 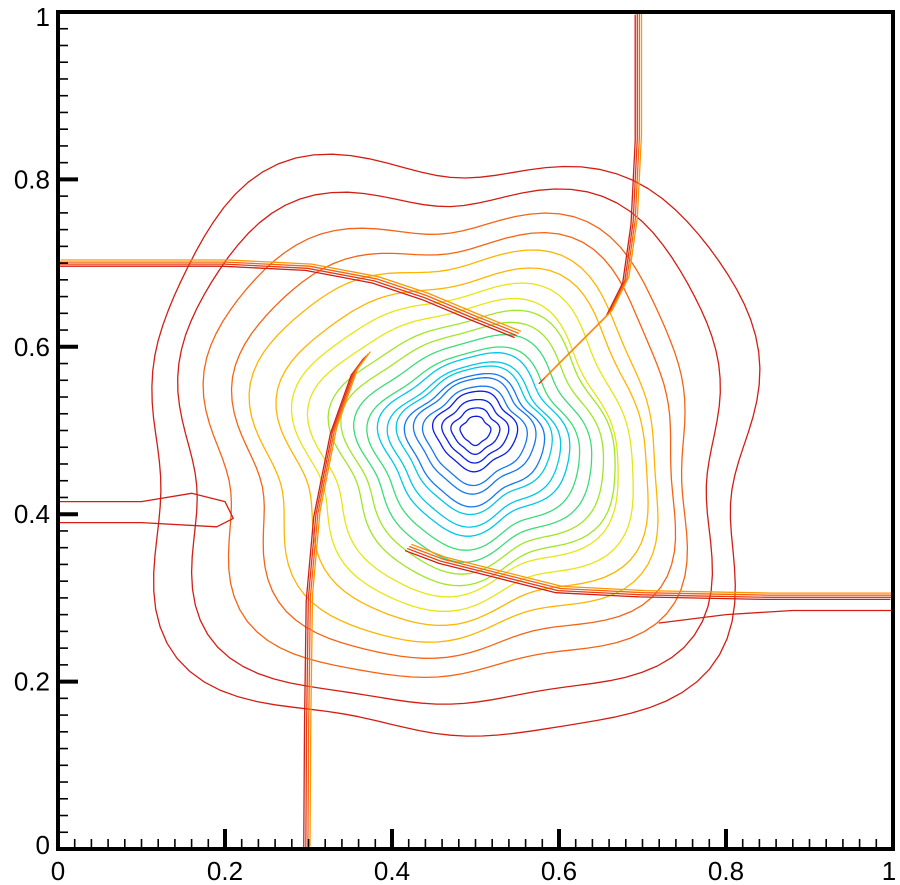 What do you see at coordinates (225, 870) in the screenshot?
I see `x-tick-label: 0.2` at bounding box center [225, 870].